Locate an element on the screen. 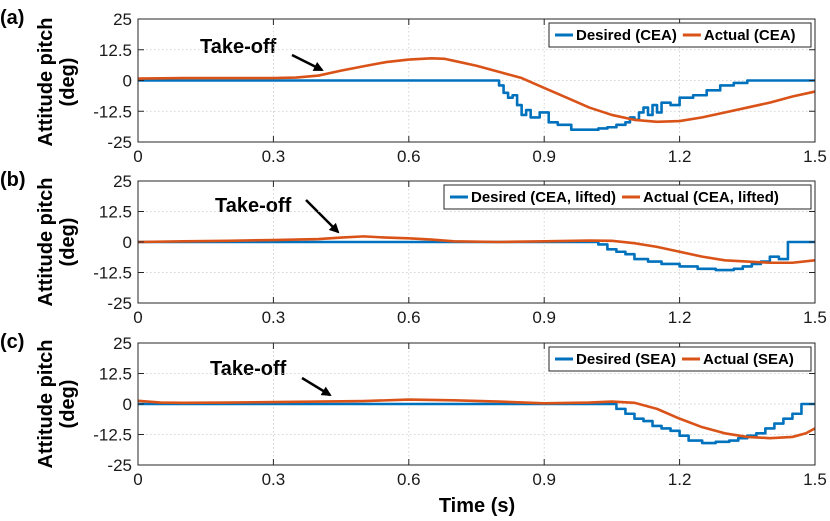 The width and height of the screenshot is (830, 521). legend-entry: Desired (SEA) is located at coordinates (626, 359).